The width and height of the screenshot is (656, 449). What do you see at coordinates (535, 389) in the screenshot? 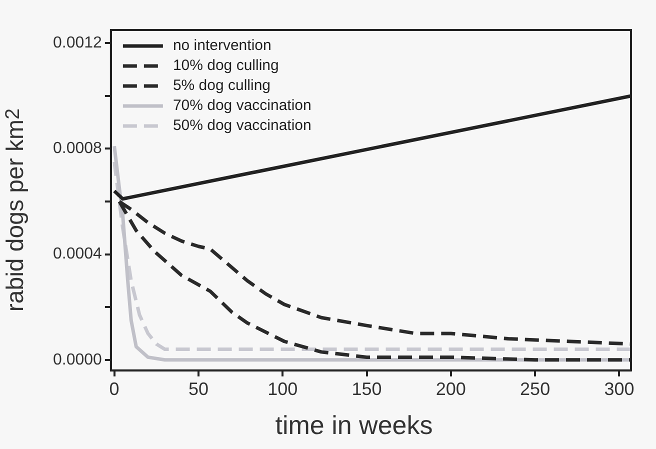
I see `x-tick-label: 250` at bounding box center [535, 389].